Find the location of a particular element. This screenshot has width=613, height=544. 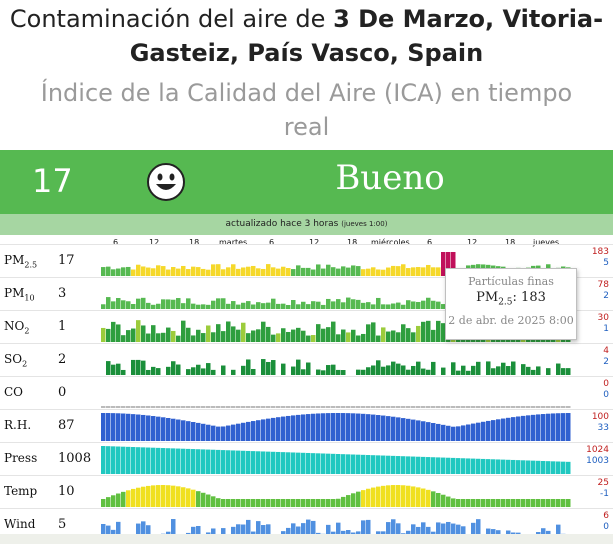

pollutant-row: CO 0 0 0 is located at coordinates (306, 392).